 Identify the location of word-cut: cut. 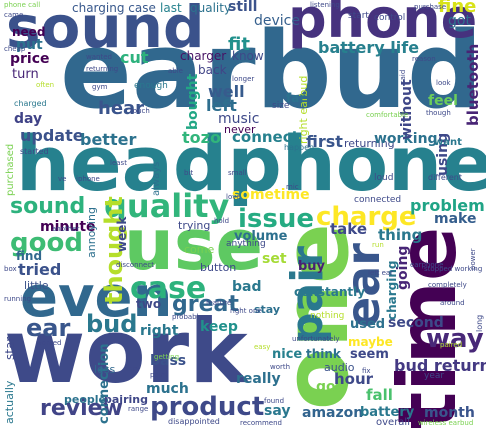
(134, 57).